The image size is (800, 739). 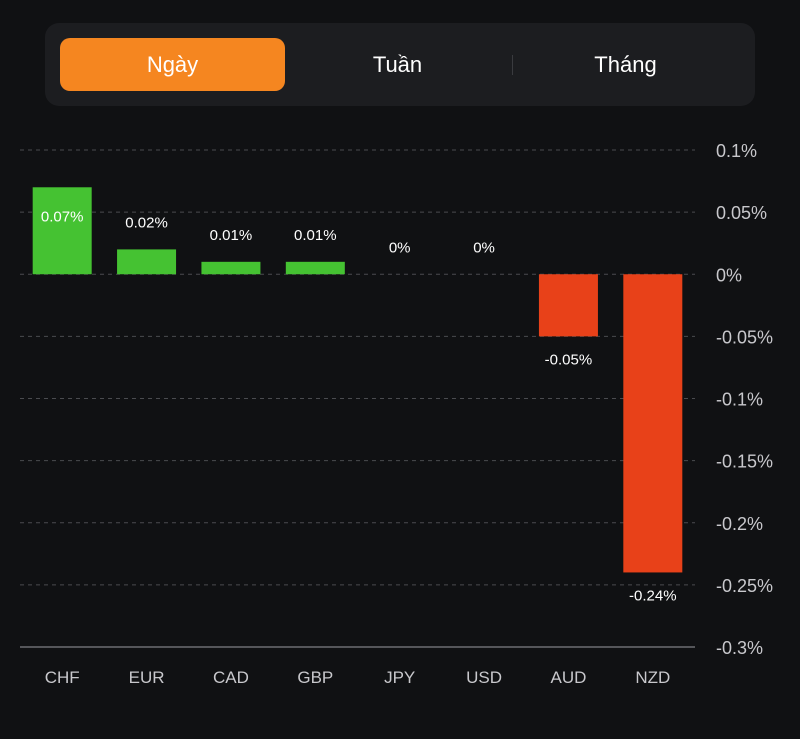 What do you see at coordinates (729, 275) in the screenshot?
I see `y-tick-label: 0%` at bounding box center [729, 275].